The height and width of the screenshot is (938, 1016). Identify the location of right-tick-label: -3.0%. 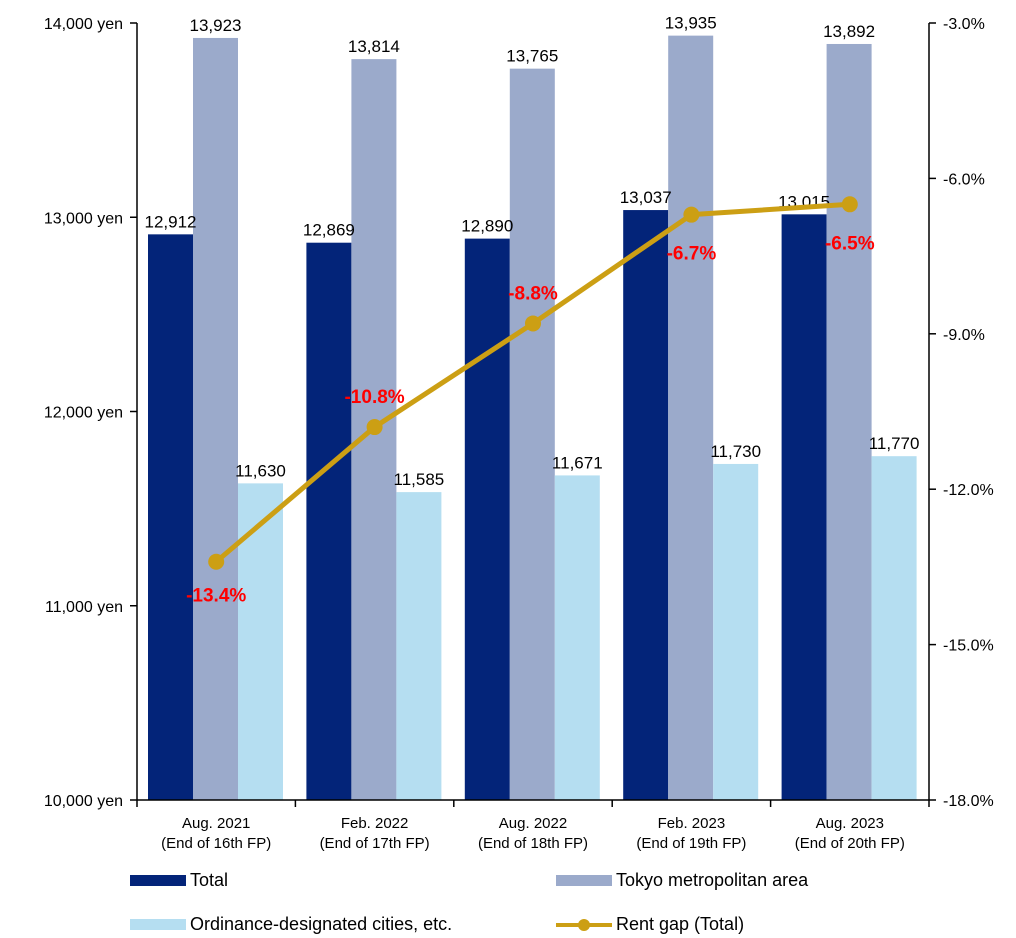
(964, 24).